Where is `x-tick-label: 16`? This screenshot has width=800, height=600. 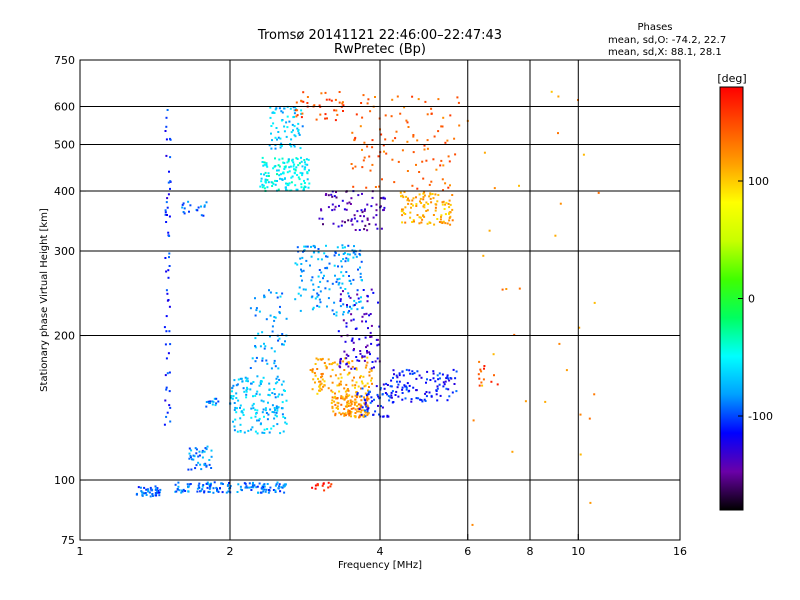 x-tick-label: 16 is located at coordinates (680, 551).